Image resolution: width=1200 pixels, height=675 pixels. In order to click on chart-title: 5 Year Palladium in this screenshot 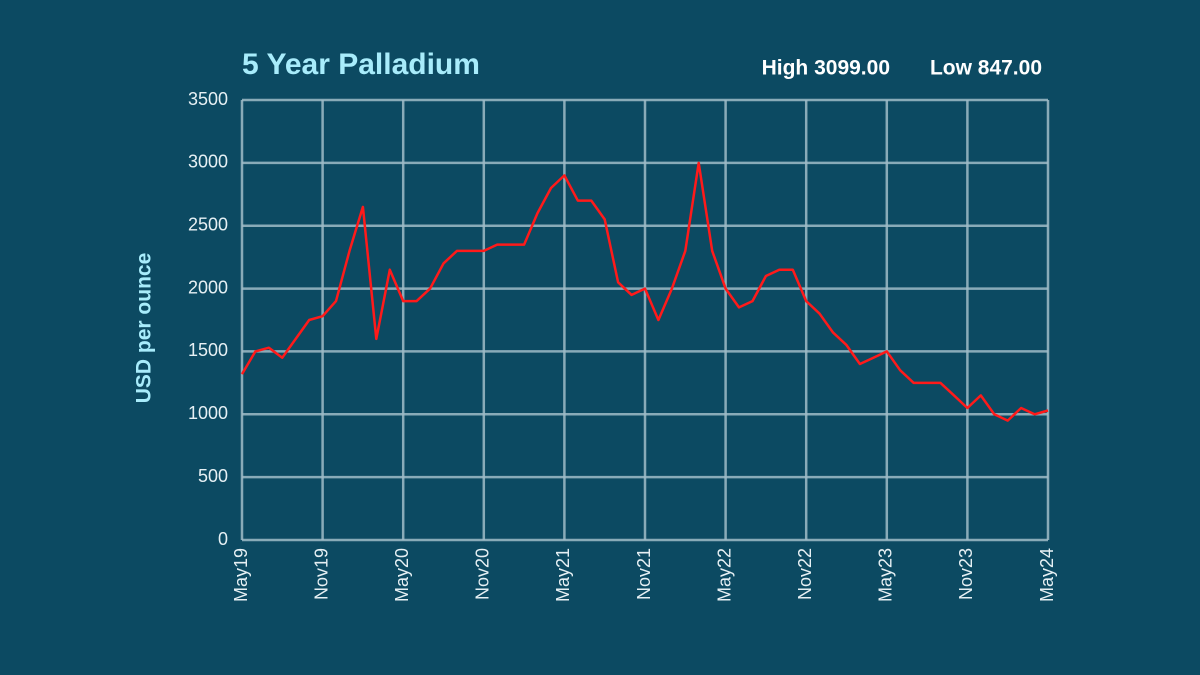, I will do `click(361, 64)`.